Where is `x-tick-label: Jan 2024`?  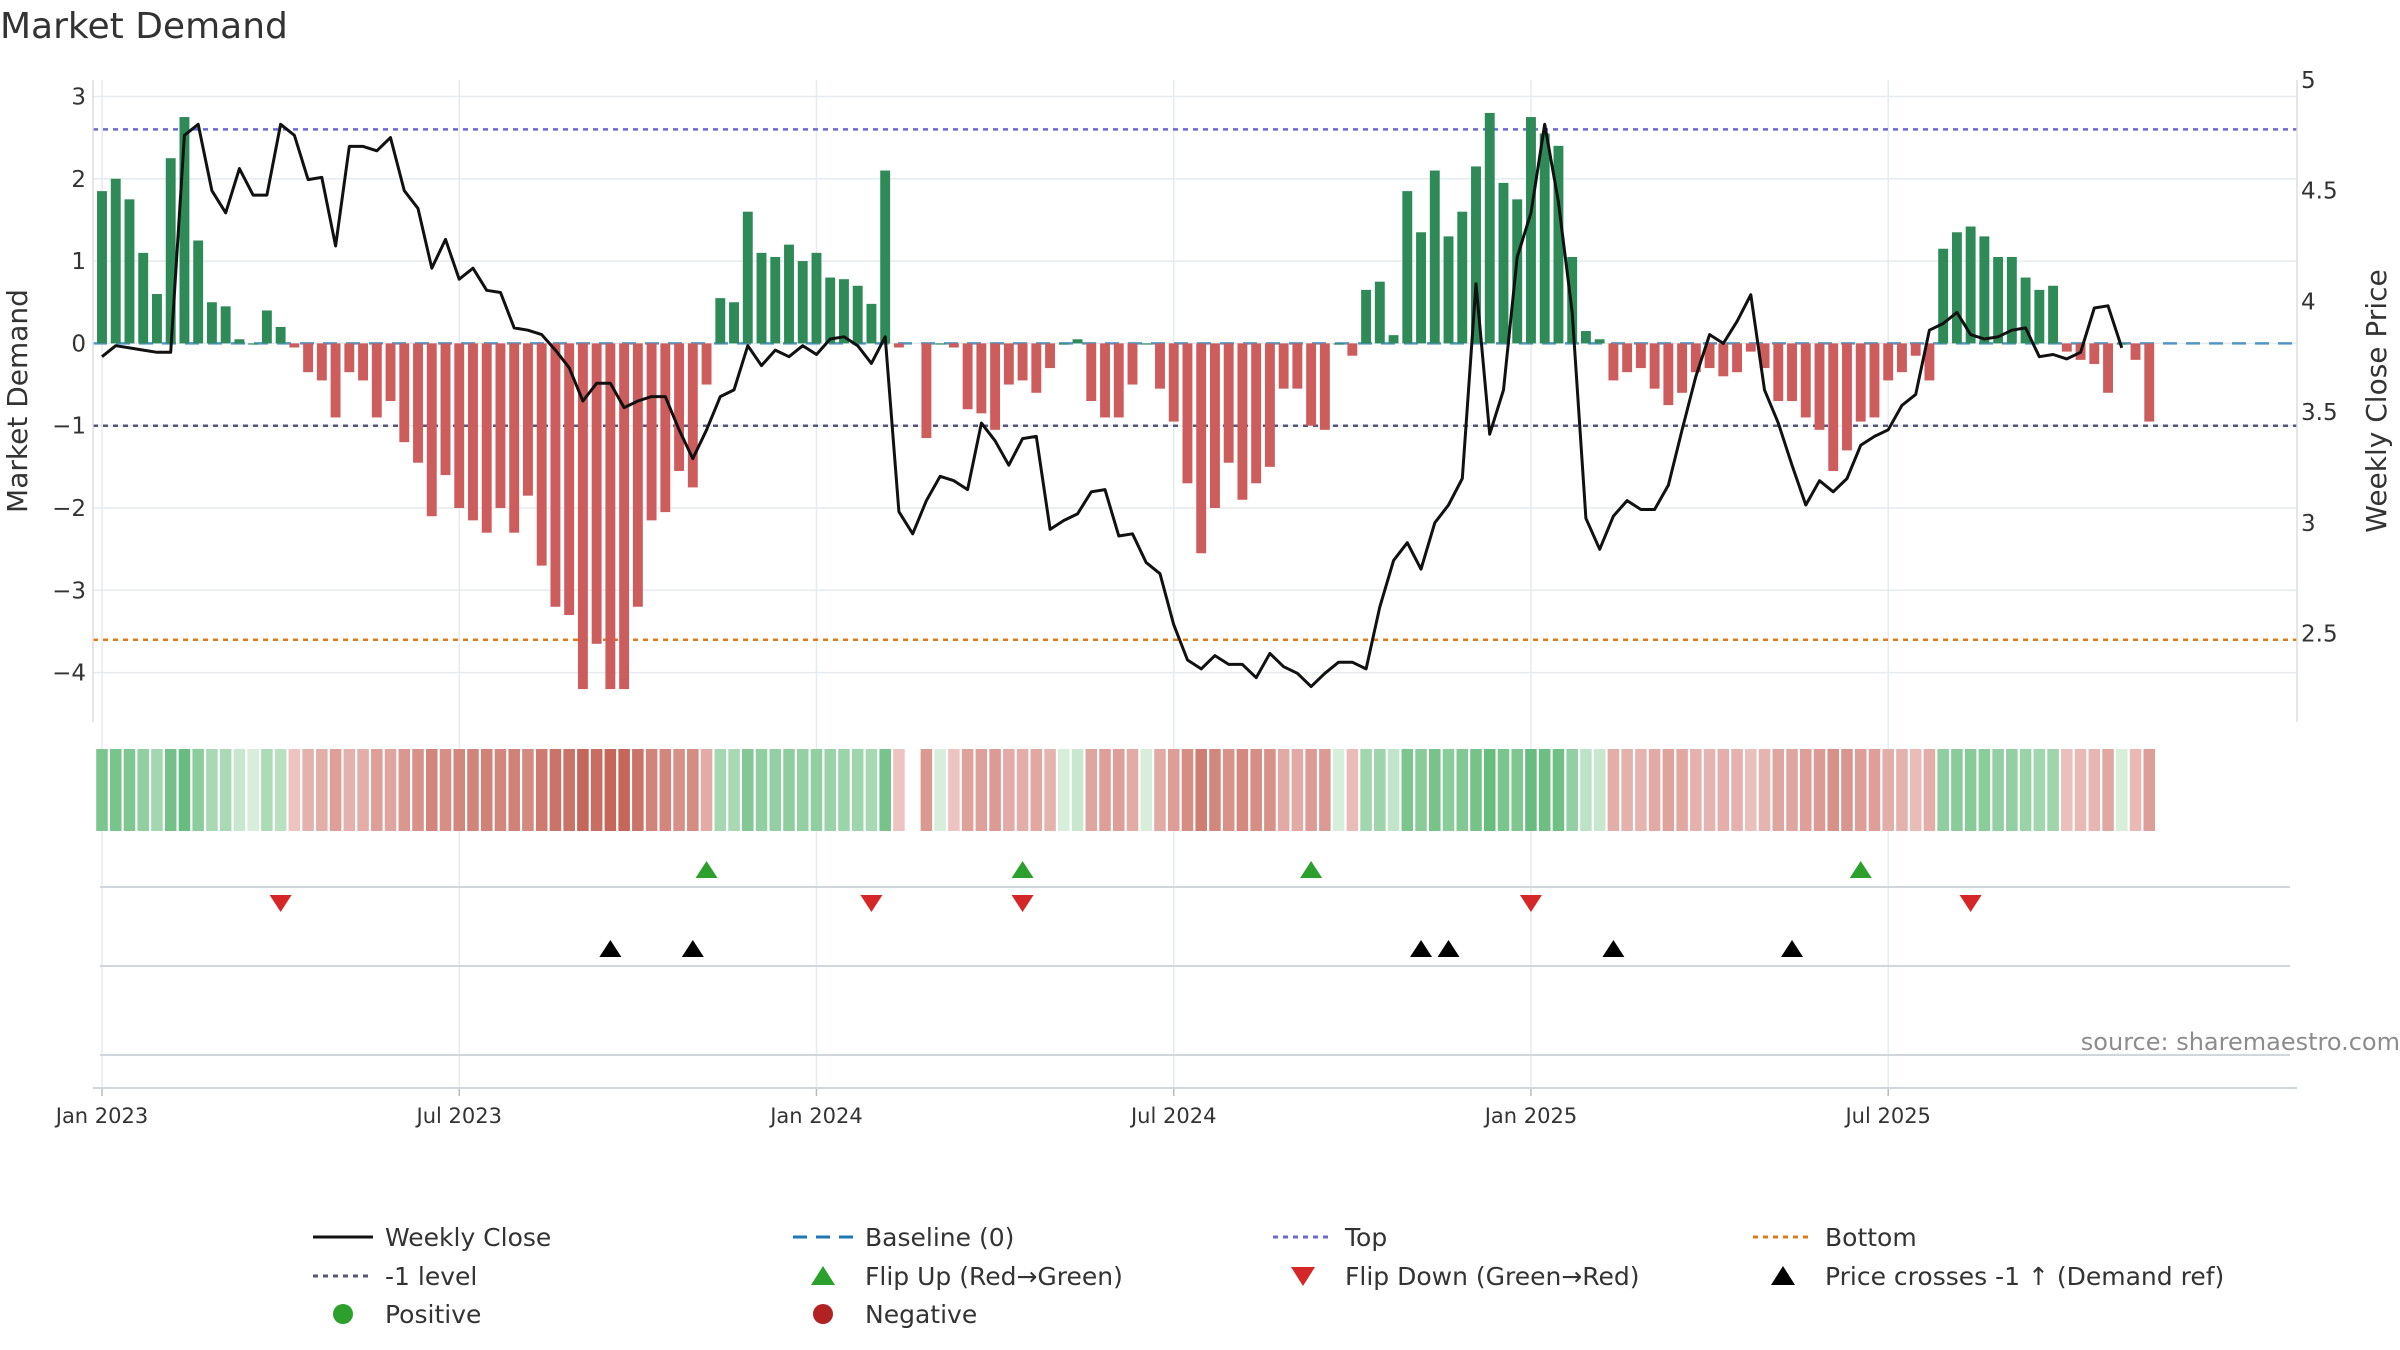
x-tick-label: Jan 2024 is located at coordinates (815, 1116).